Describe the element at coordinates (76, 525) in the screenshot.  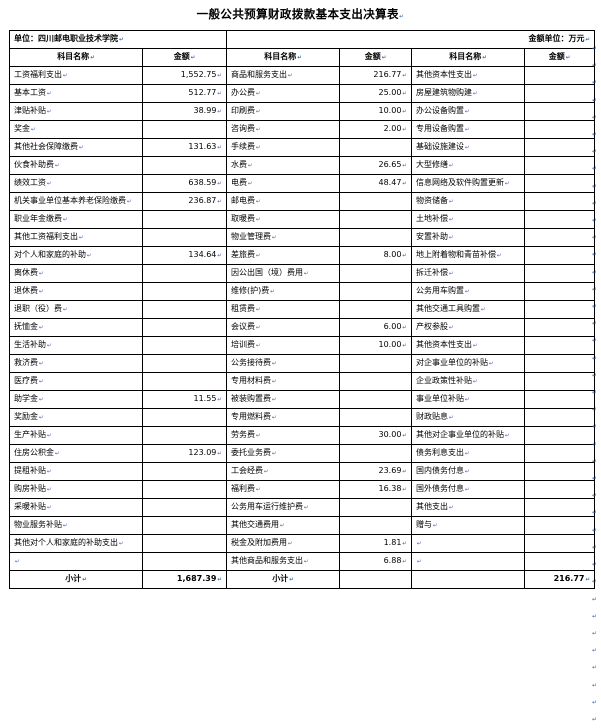
I see `cell-label-left: 物业服务补贴↵` at that location.